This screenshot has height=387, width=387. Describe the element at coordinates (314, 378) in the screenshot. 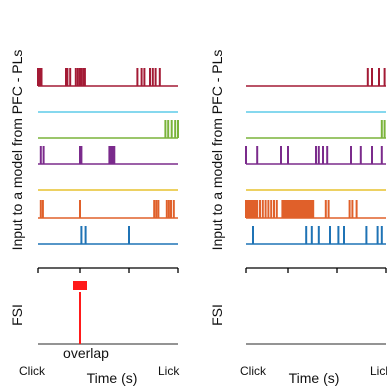

I see `right-xlabel: Time (s)` at that location.